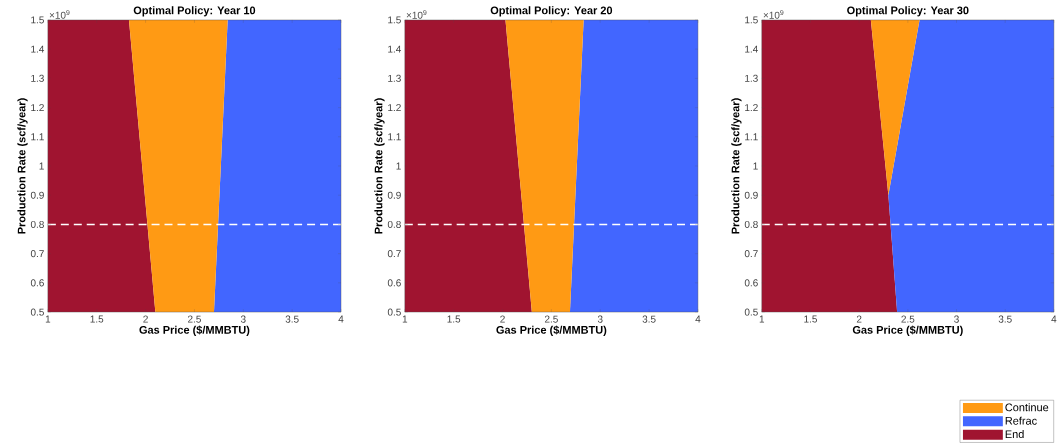 This screenshot has width=1060, height=447. I want to click on chart-title: Optimal Policy: Year 30, so click(908, 11).